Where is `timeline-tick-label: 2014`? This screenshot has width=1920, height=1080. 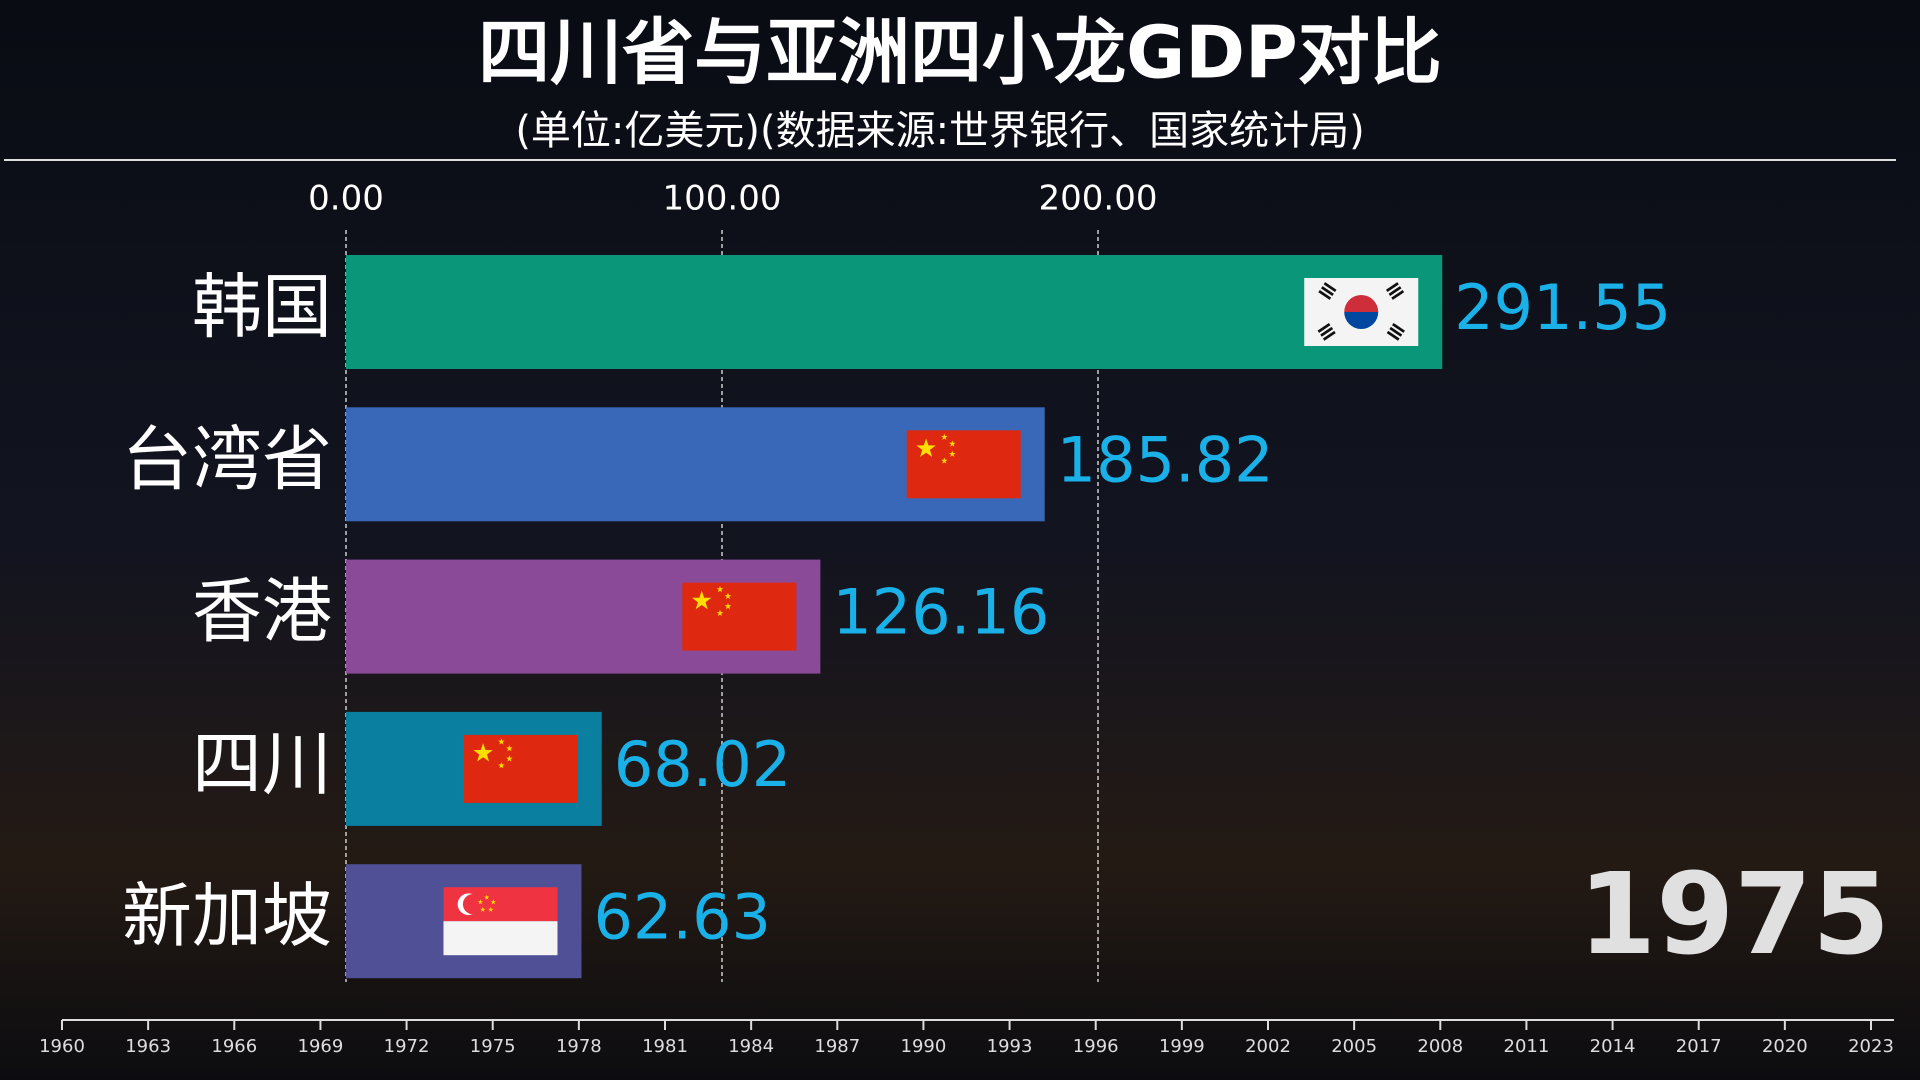
timeline-tick-label: 2014 is located at coordinates (1613, 1046).